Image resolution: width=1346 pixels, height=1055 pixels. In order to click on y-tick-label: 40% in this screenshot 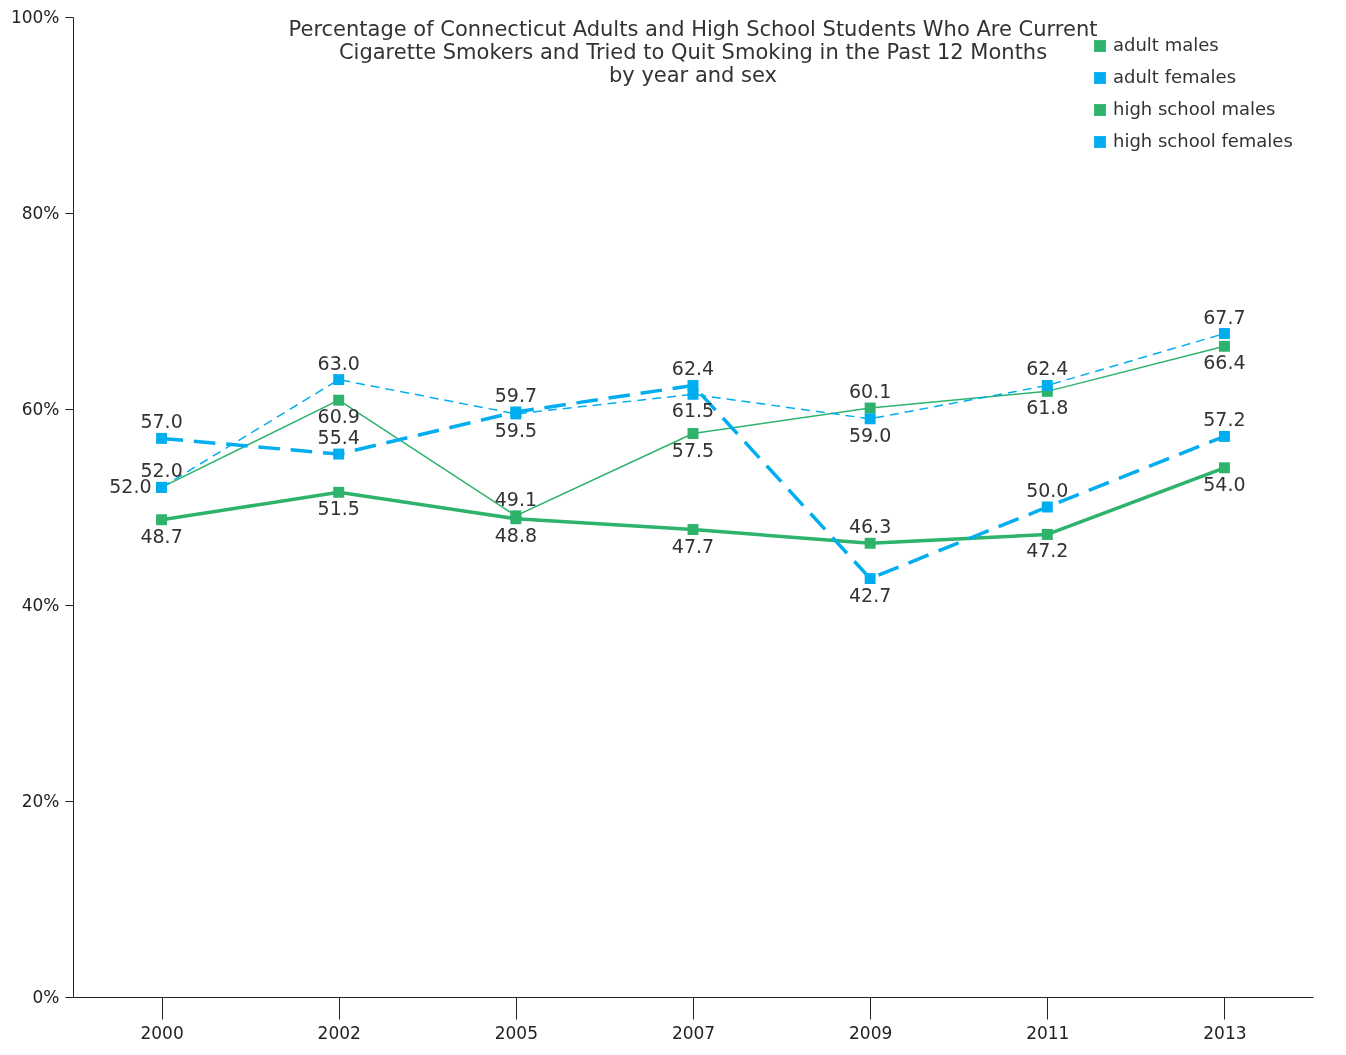, I will do `click(40, 604)`.